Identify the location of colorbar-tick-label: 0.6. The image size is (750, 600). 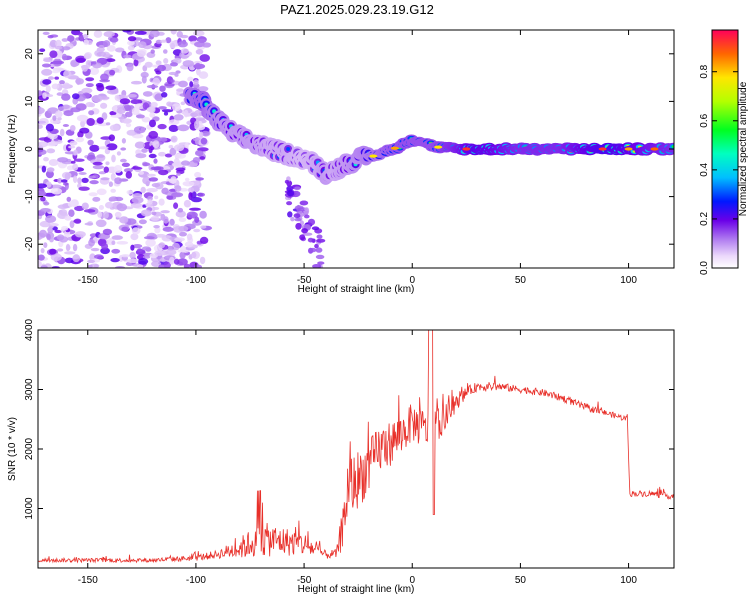
(704, 120).